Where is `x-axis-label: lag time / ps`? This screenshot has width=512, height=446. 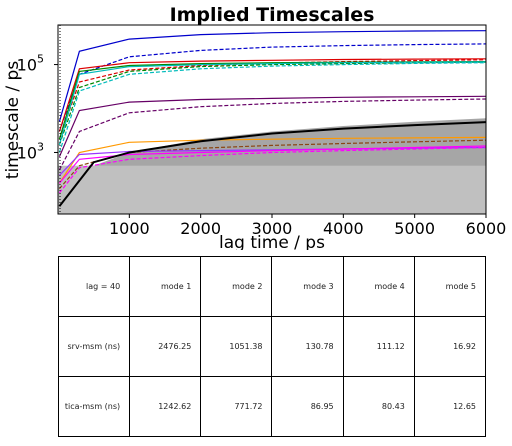 x-axis-label: lag time / ps is located at coordinates (272, 241).